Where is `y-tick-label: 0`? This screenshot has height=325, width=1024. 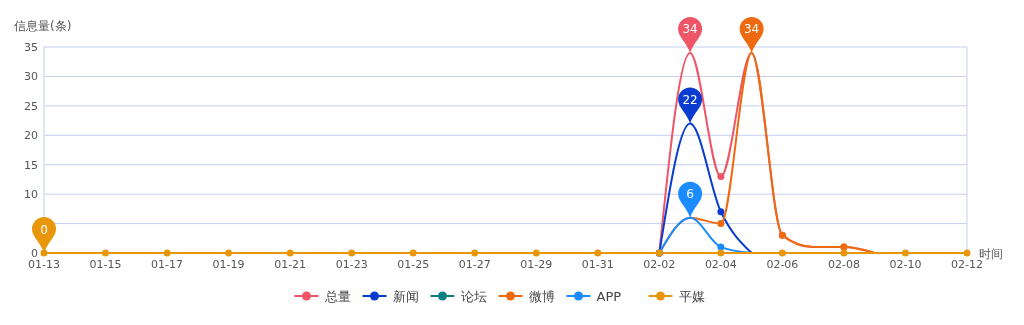 y-tick-label: 0 is located at coordinates (34, 253).